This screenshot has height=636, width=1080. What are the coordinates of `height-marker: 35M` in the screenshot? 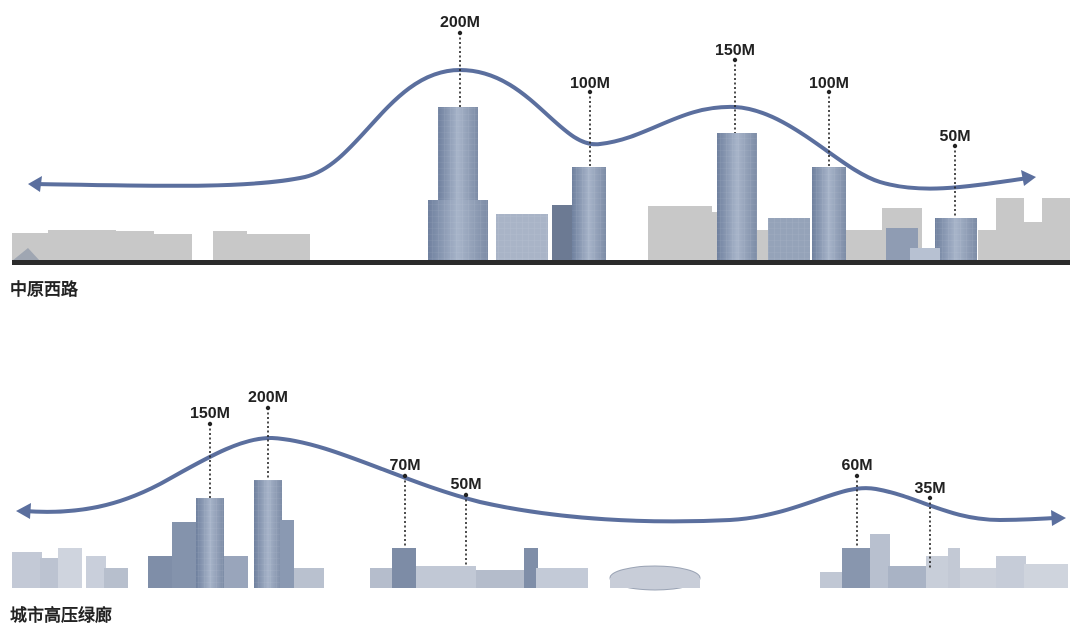 It's located at (930, 525).